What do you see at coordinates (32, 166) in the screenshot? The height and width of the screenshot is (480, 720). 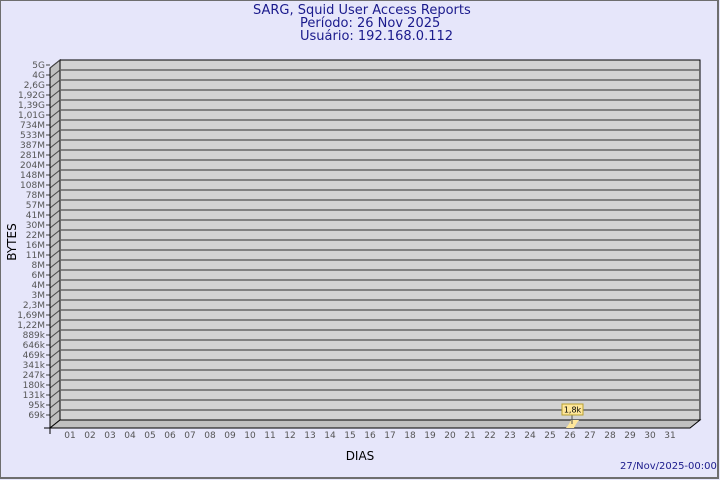 I see `y-tick-label: 204M` at bounding box center [32, 166].